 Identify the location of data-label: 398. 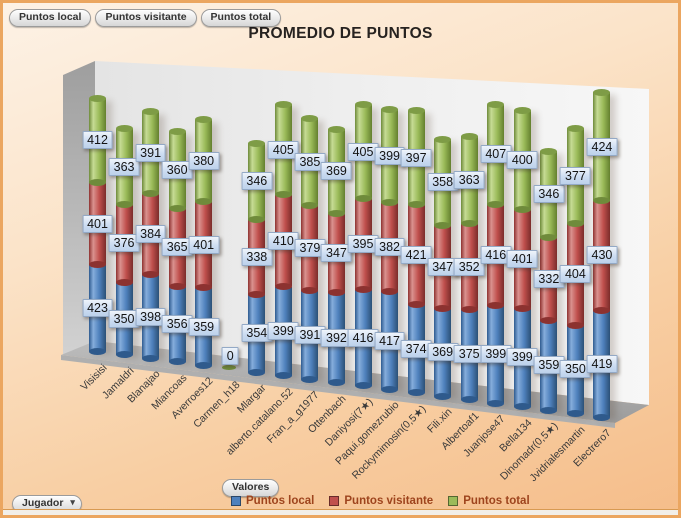
(151, 316).